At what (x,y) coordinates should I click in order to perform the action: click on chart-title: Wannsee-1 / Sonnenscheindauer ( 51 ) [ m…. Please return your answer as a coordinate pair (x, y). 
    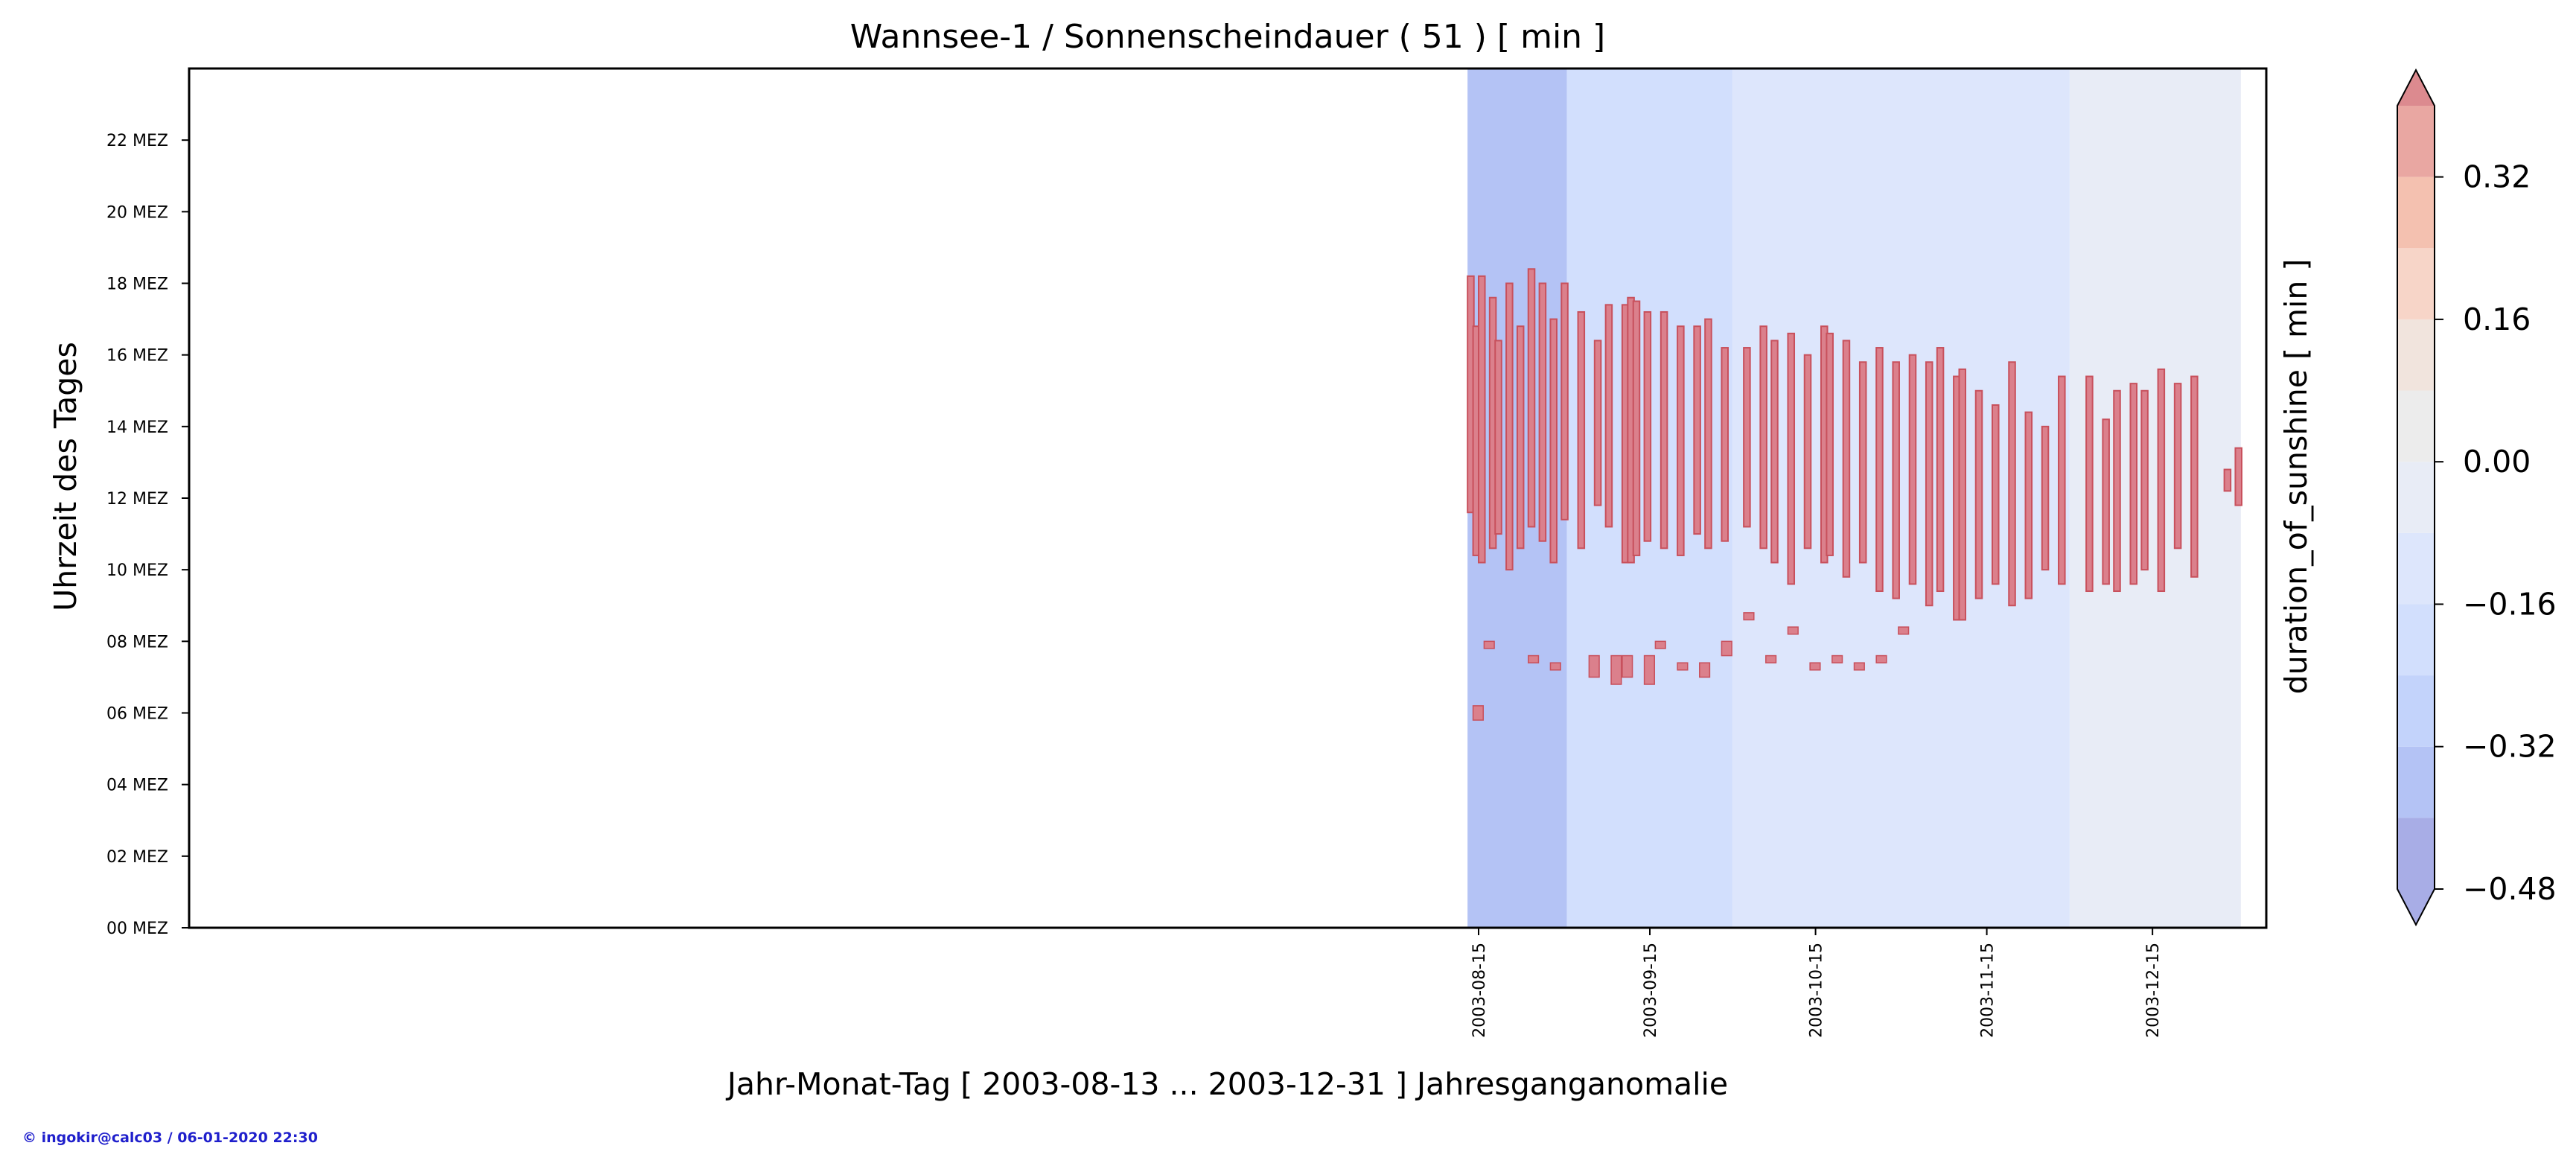
    Looking at the image, I should click on (1227, 37).